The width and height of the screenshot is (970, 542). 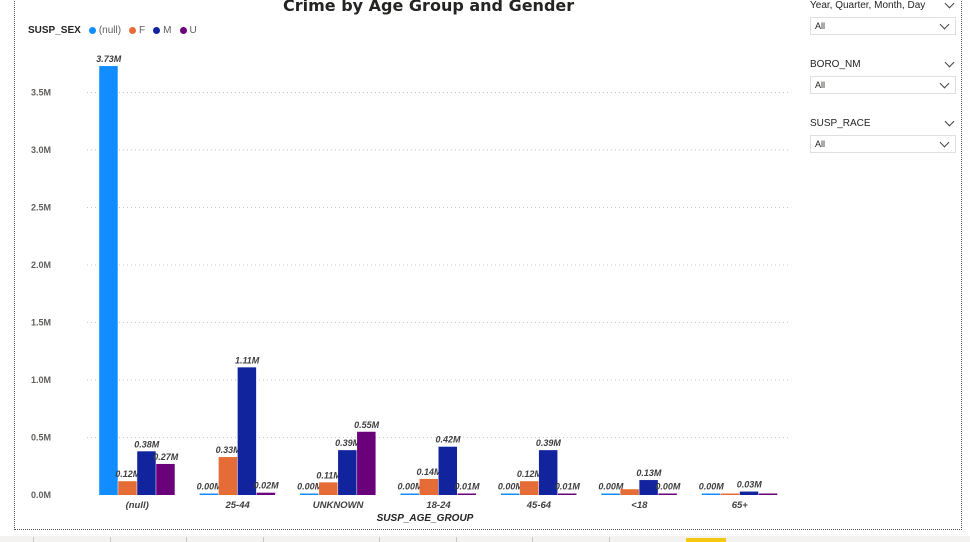 I want to click on legend-title: SUSP_SEX, so click(x=54, y=30).